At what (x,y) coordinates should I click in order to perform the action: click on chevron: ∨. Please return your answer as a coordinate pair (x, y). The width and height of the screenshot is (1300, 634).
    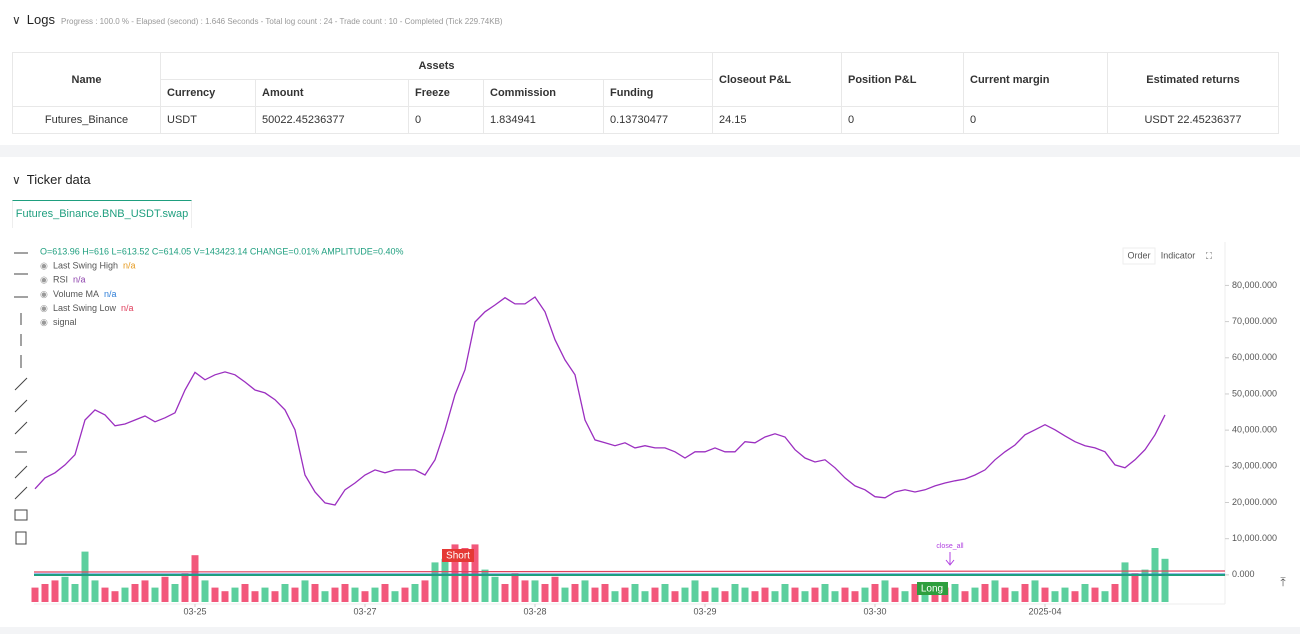
    Looking at the image, I should click on (16, 20).